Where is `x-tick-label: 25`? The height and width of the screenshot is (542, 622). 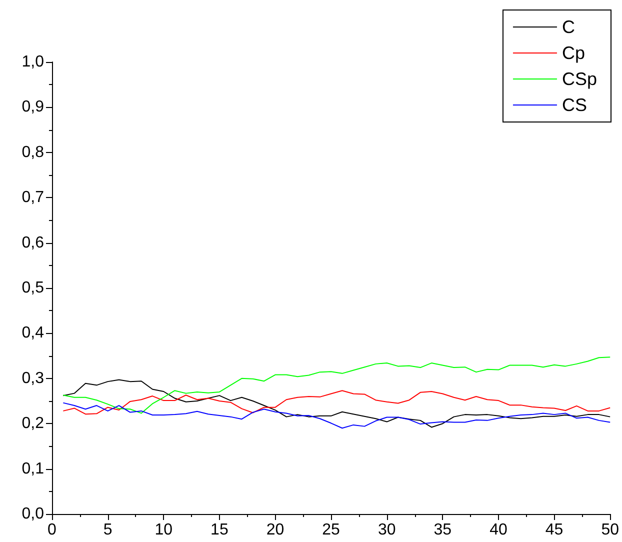
x-tick-label: 25 is located at coordinates (331, 530).